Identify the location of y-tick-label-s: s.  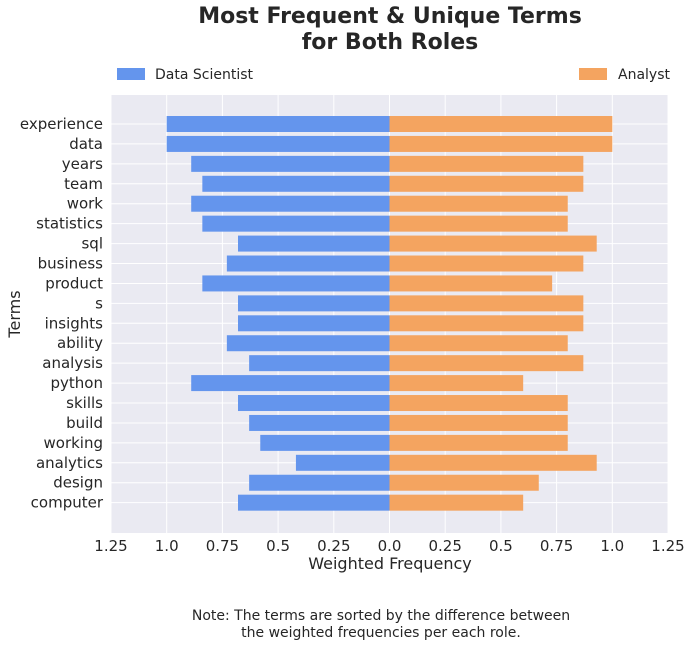
(99, 303).